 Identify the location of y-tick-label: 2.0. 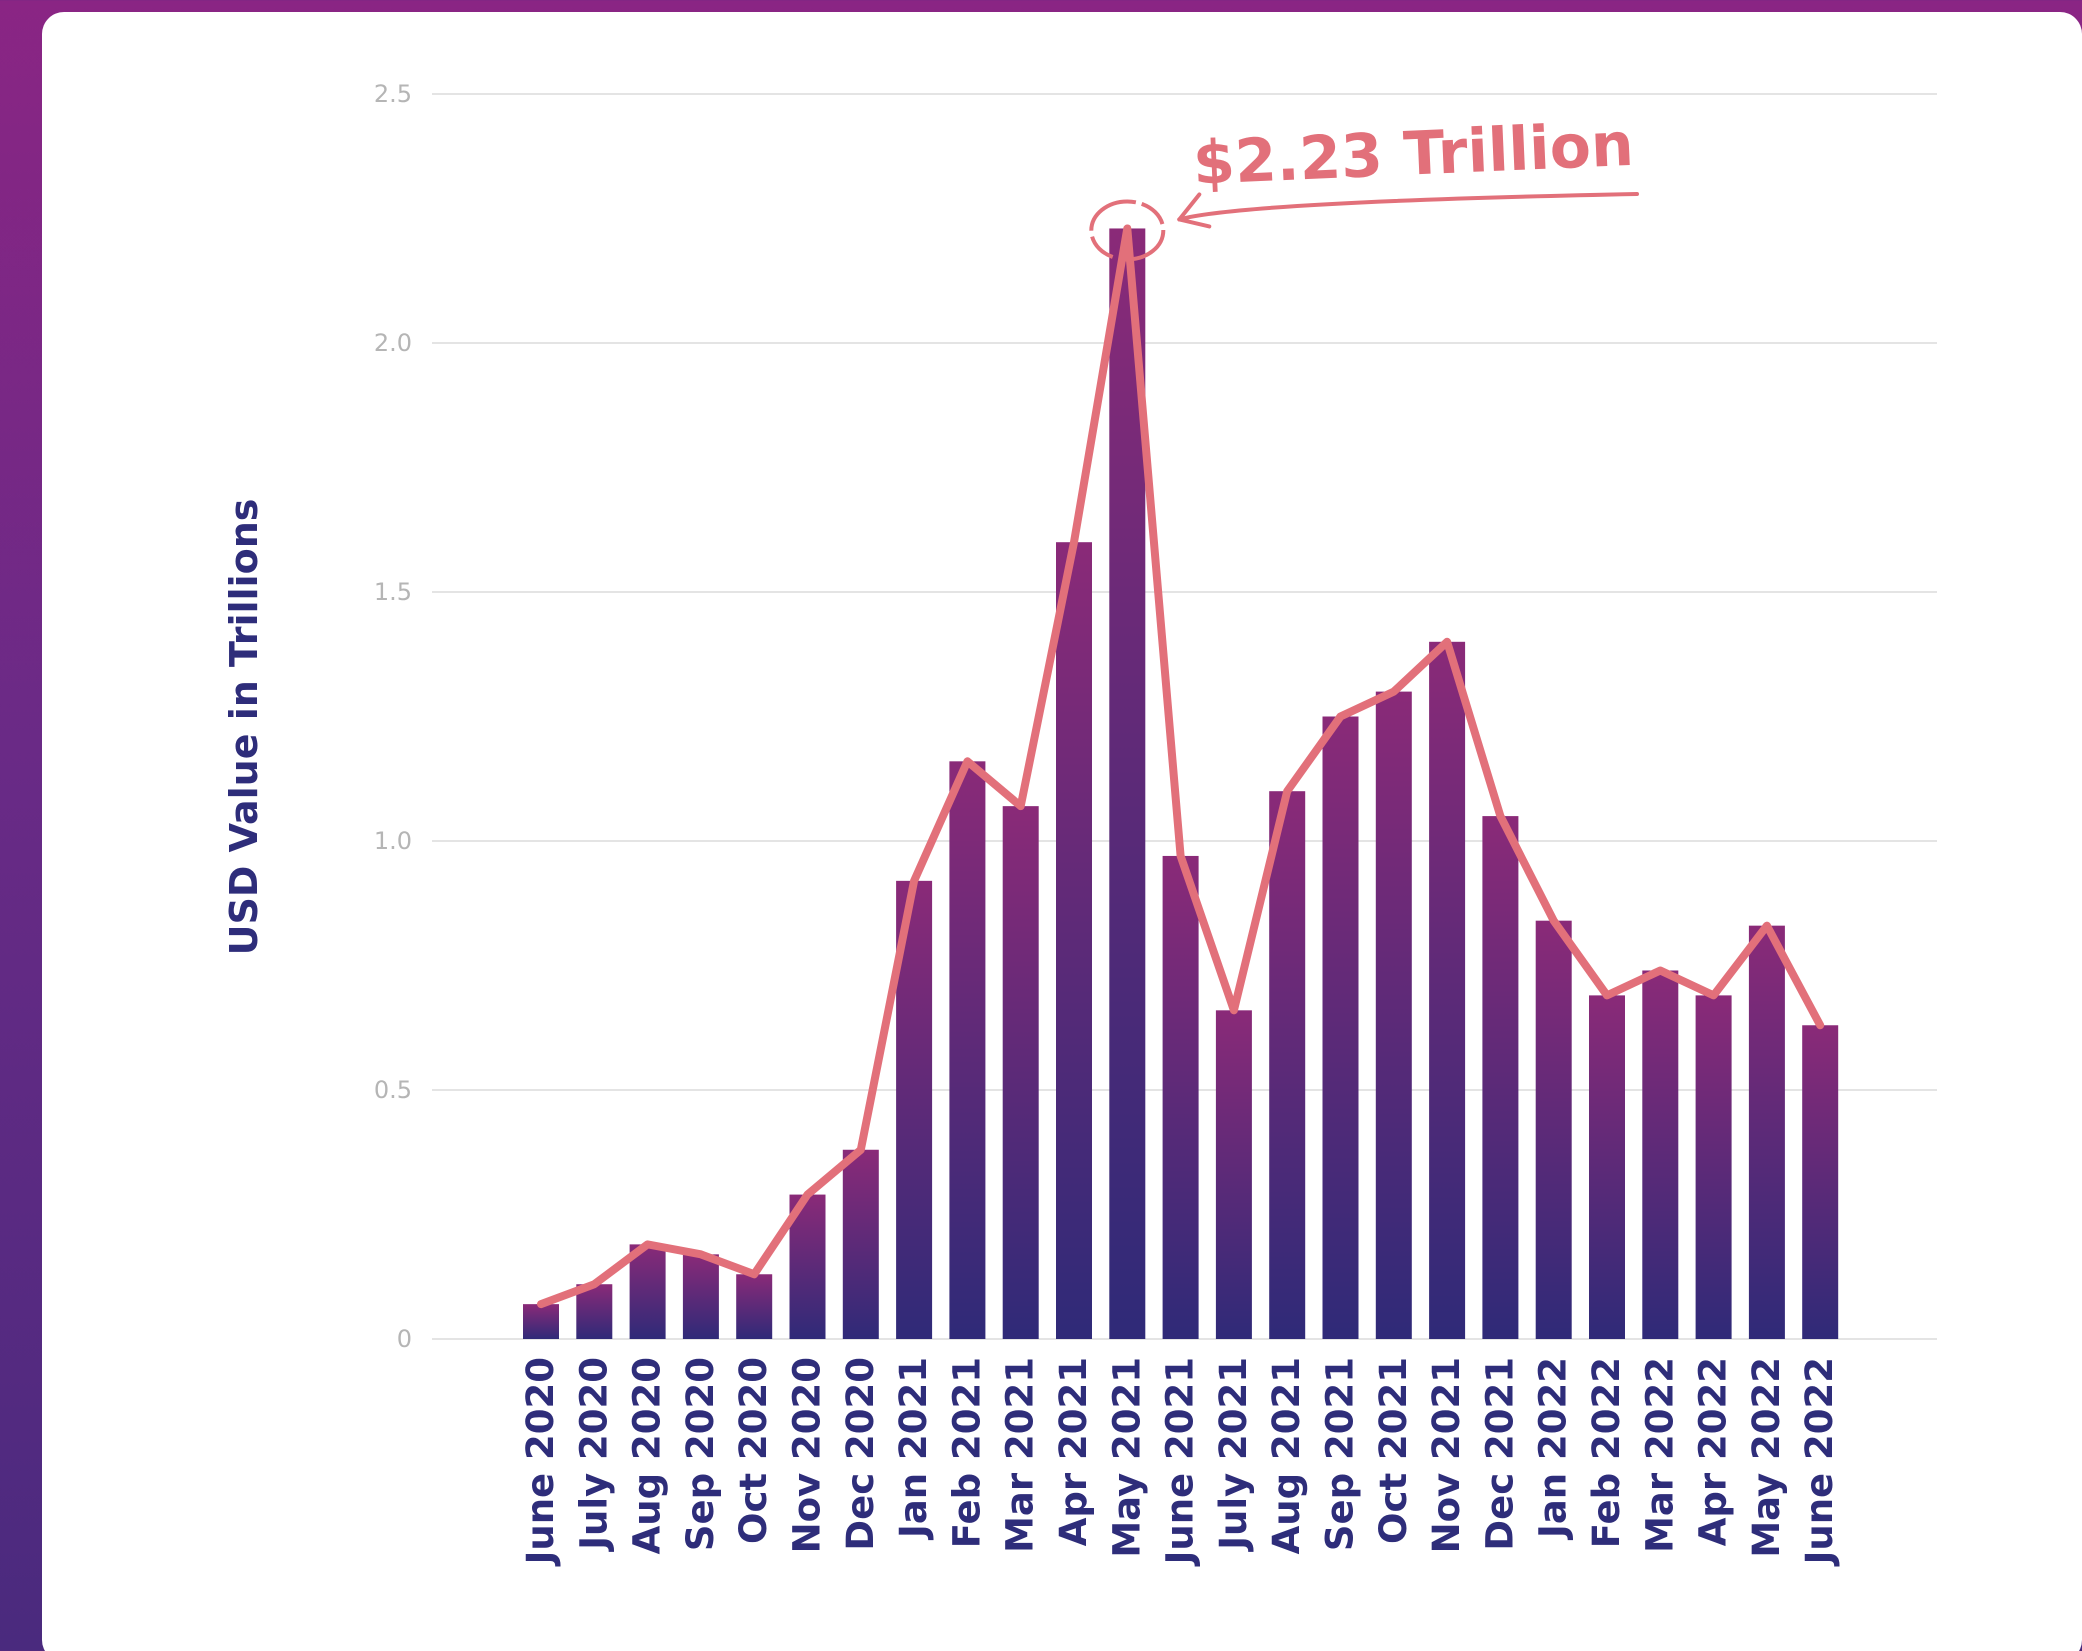
(393, 343).